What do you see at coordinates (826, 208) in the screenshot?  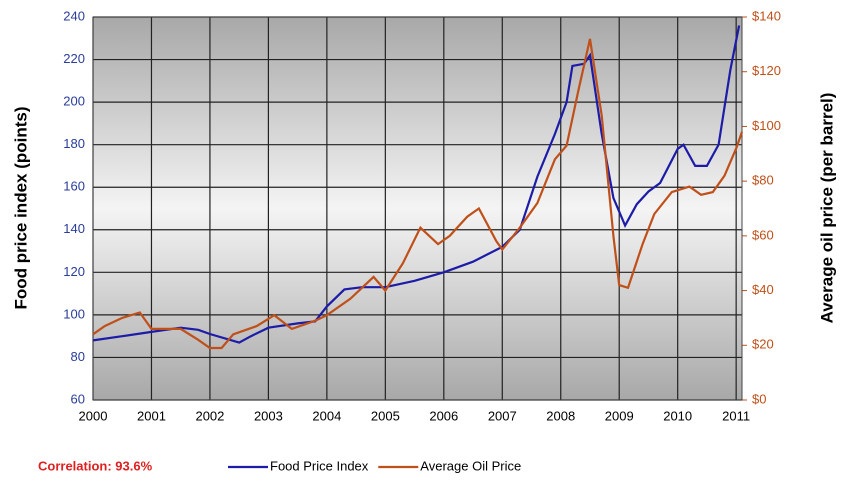 I see `y2-axis-label: Average oil price (per barrel)` at bounding box center [826, 208].